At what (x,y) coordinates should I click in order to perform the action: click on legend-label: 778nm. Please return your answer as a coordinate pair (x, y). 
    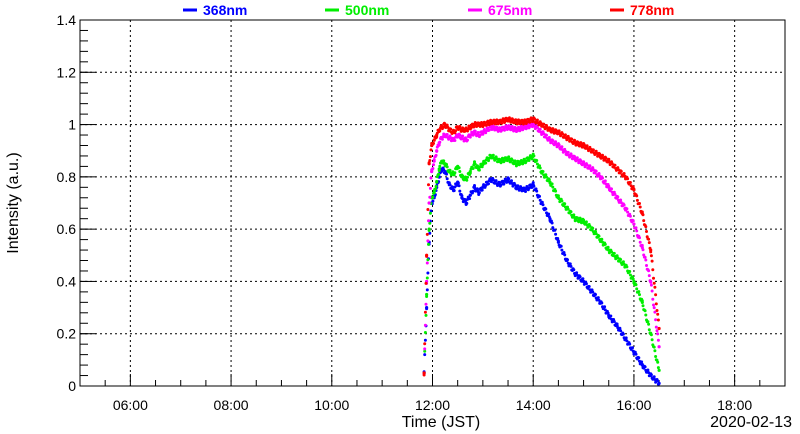
    Looking at the image, I should click on (652, 10).